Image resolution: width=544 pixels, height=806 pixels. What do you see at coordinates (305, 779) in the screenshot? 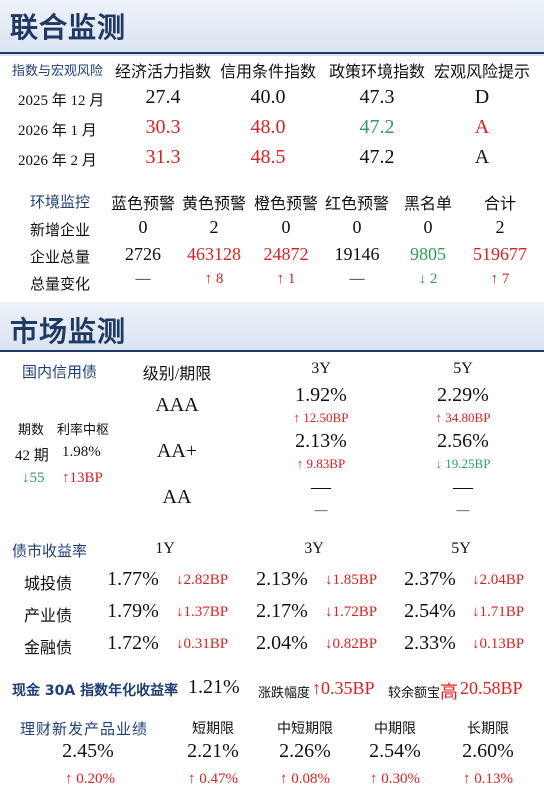
I see `wealth-term-change: ↑ 0.08%` at bounding box center [305, 779].